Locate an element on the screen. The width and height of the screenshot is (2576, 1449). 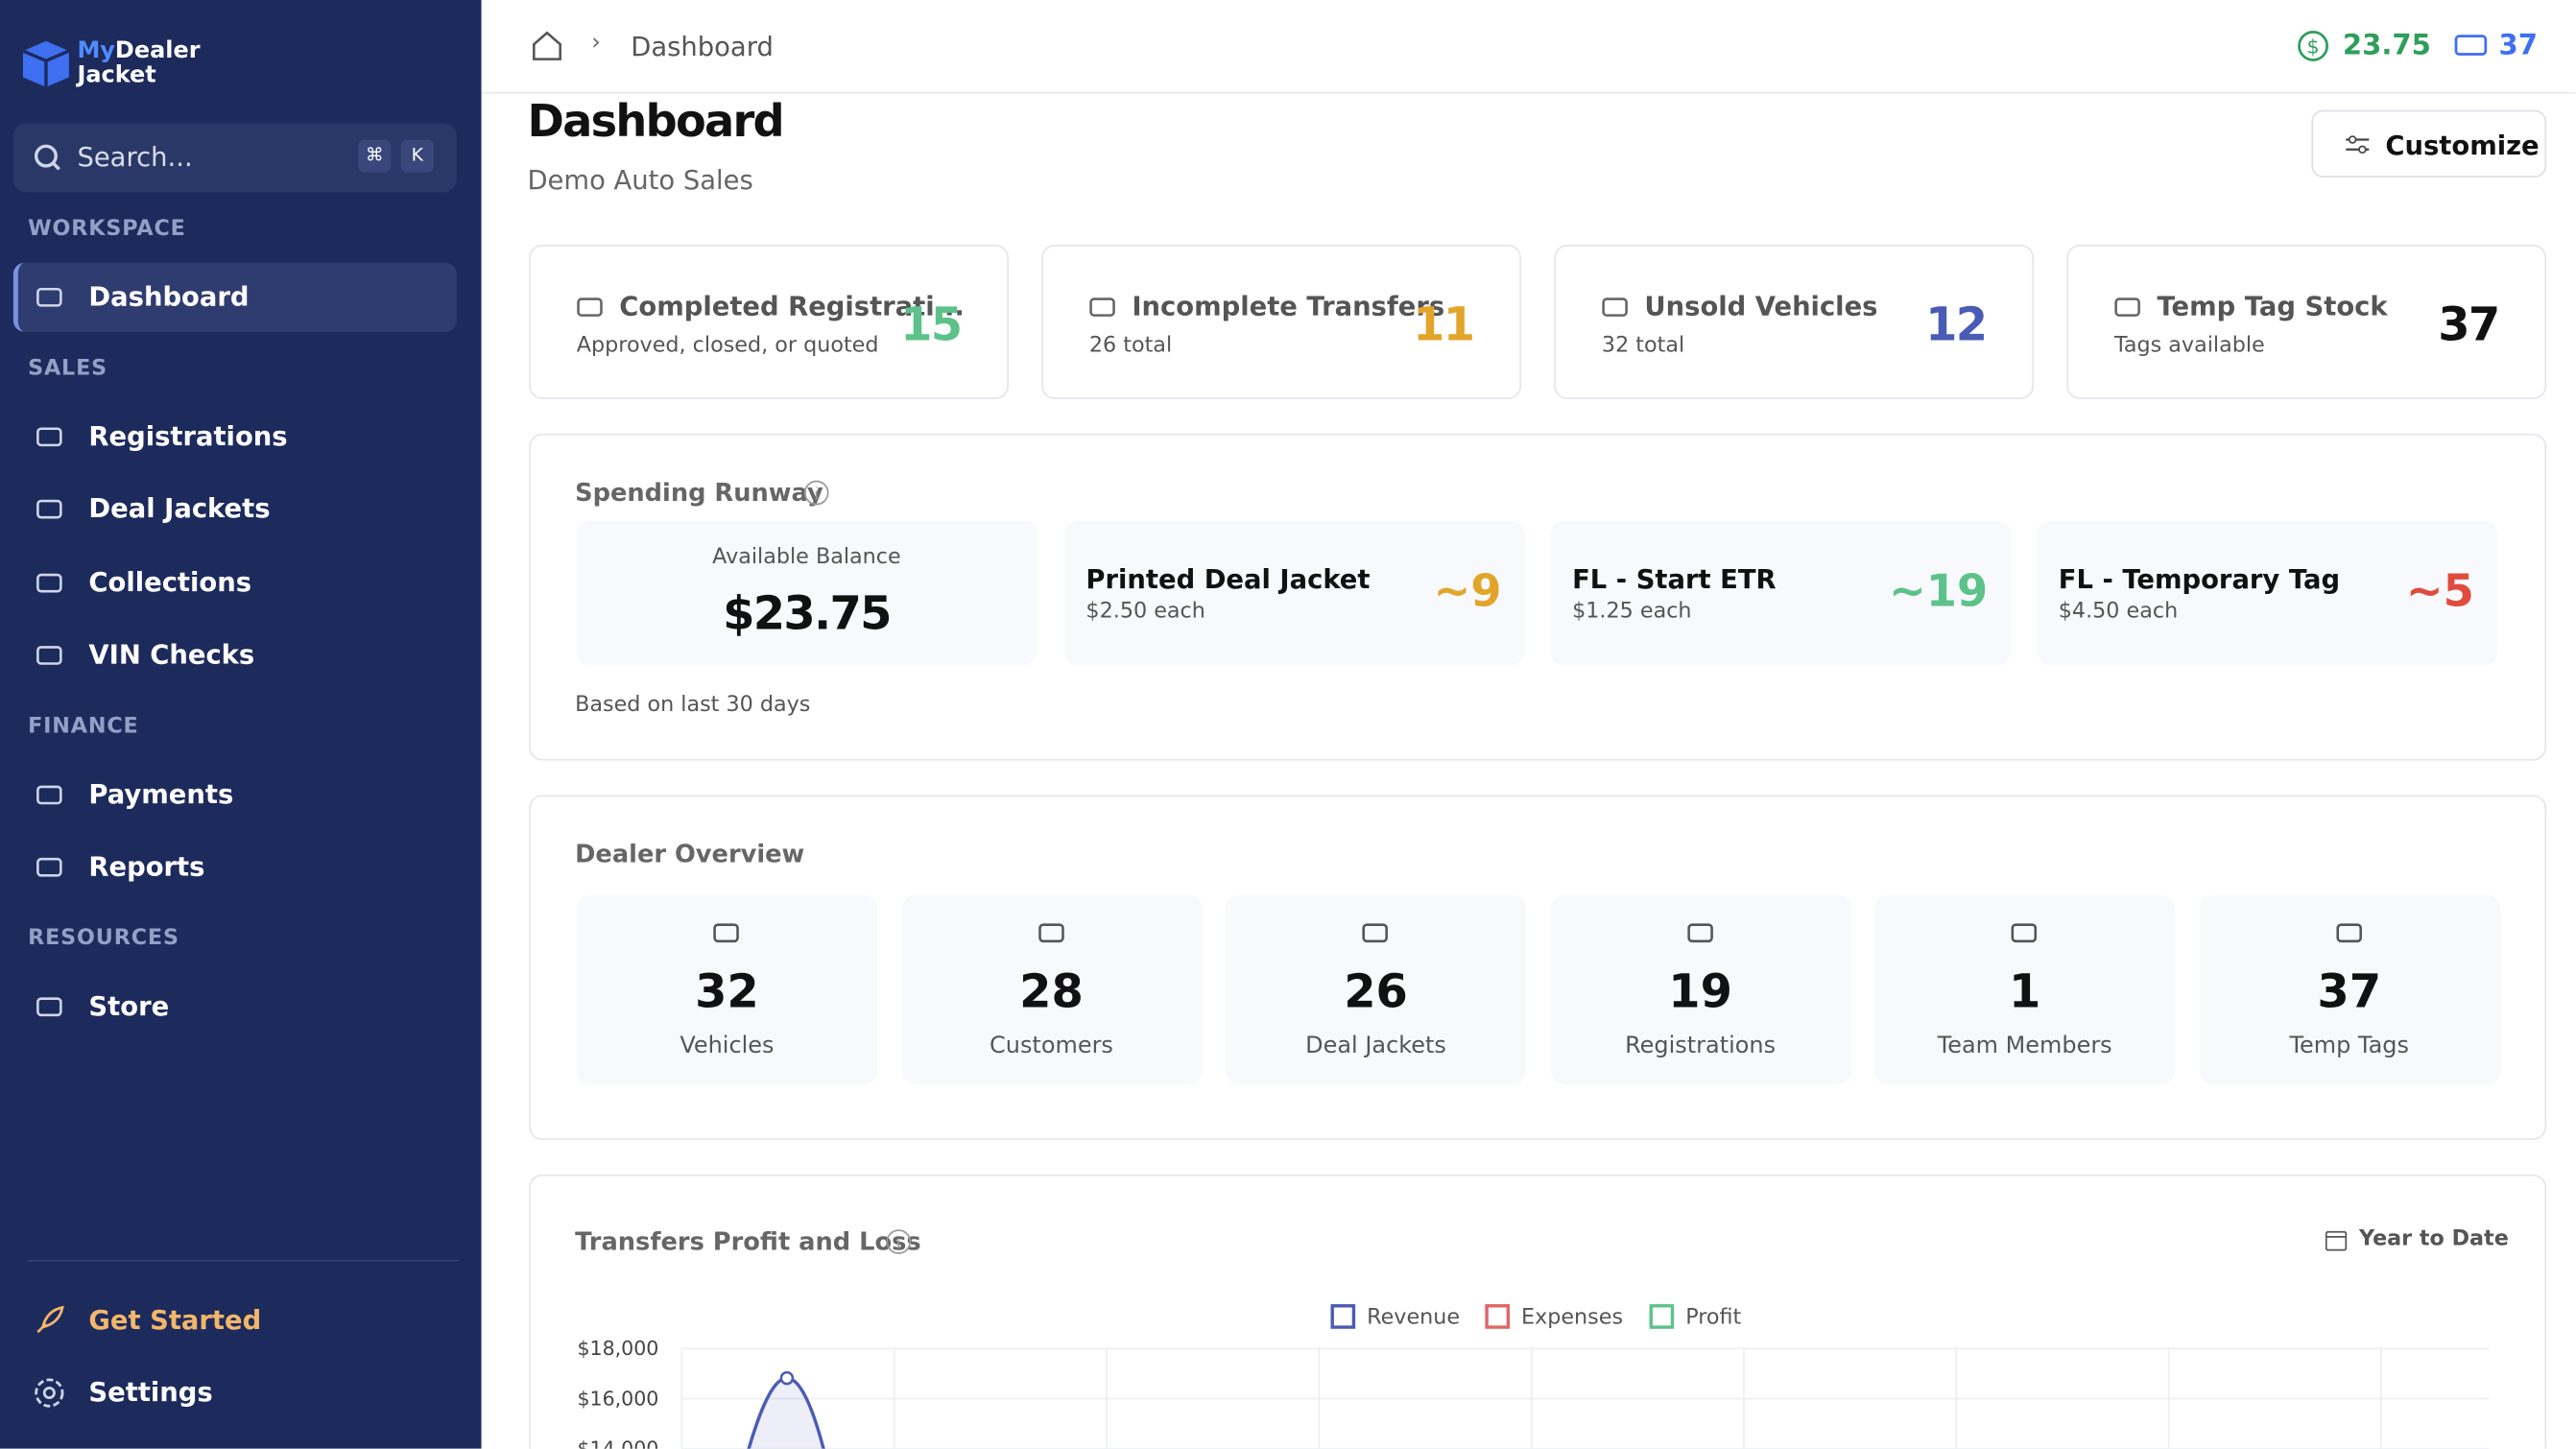
gear-icon is located at coordinates (49, 1393).